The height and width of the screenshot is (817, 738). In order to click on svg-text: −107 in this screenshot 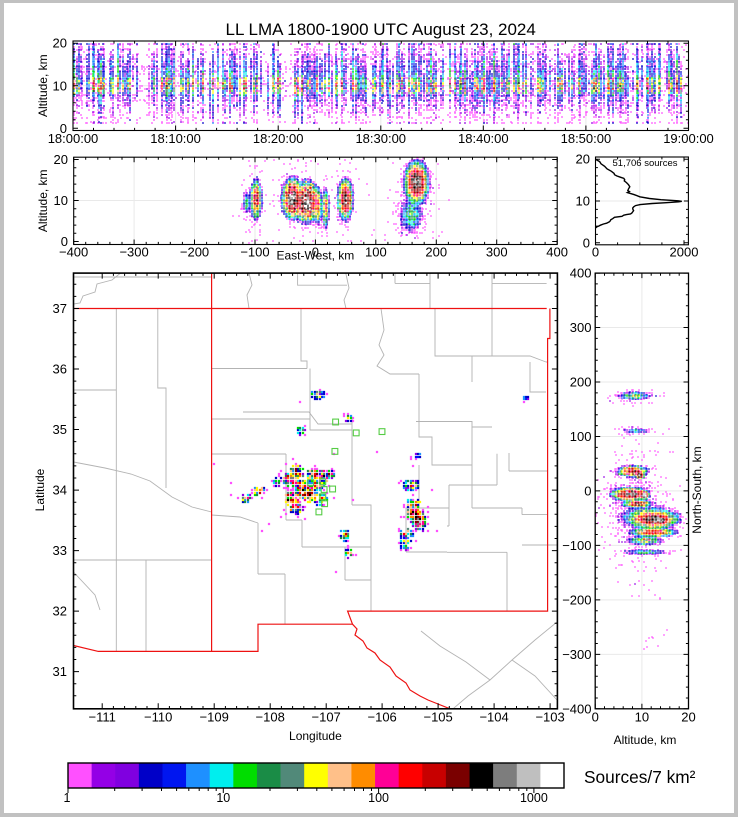, I will do `click(326, 717)`.